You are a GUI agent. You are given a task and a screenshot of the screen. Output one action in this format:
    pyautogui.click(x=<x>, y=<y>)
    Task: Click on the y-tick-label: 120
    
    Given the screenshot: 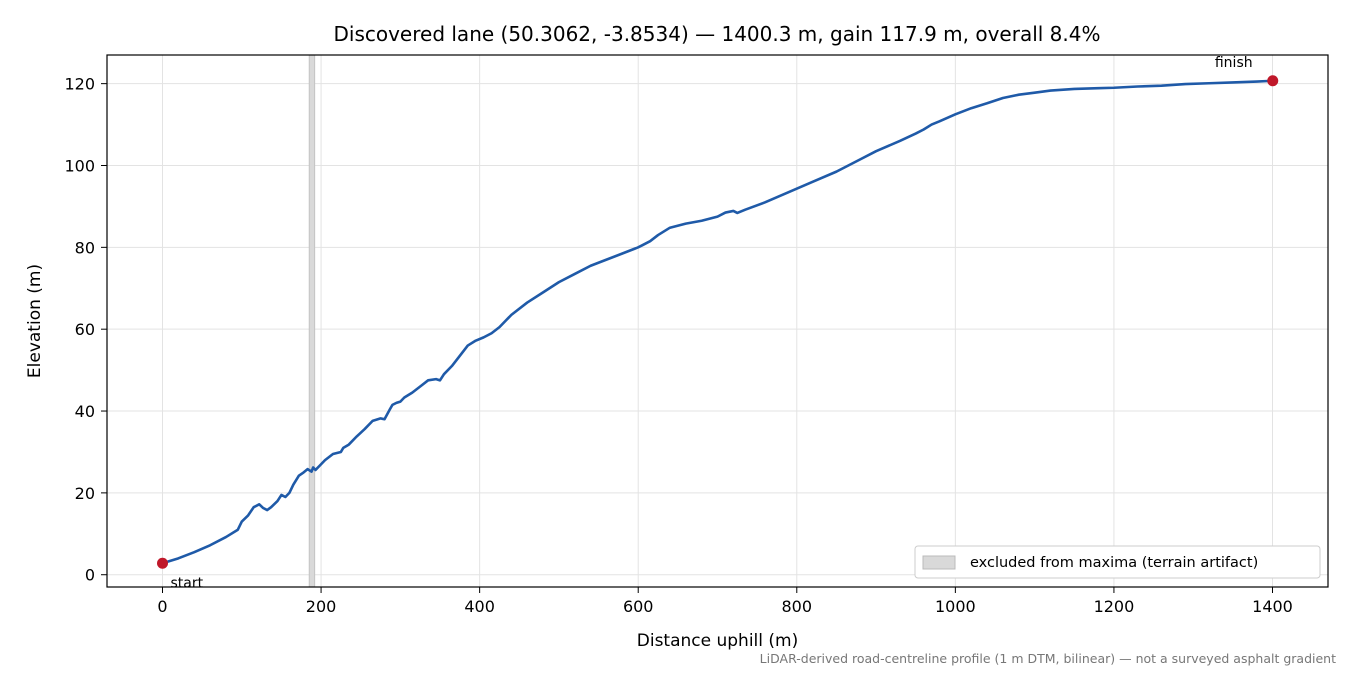 What is the action you would take?
    pyautogui.click(x=79, y=84)
    